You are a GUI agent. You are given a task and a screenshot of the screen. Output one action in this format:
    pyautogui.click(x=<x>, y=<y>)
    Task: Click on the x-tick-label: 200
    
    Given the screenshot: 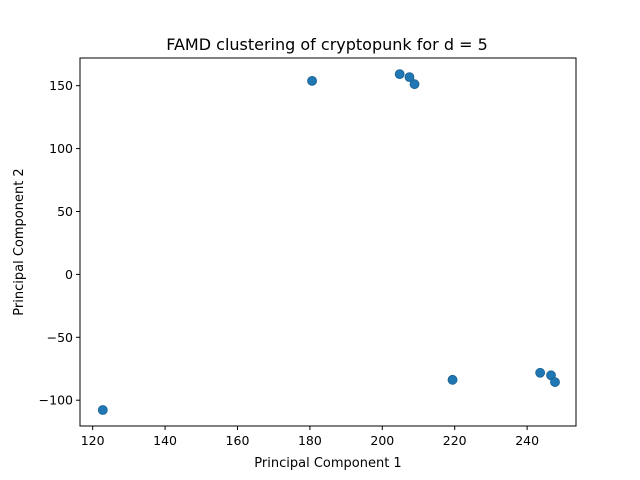 What is the action you would take?
    pyautogui.click(x=382, y=440)
    